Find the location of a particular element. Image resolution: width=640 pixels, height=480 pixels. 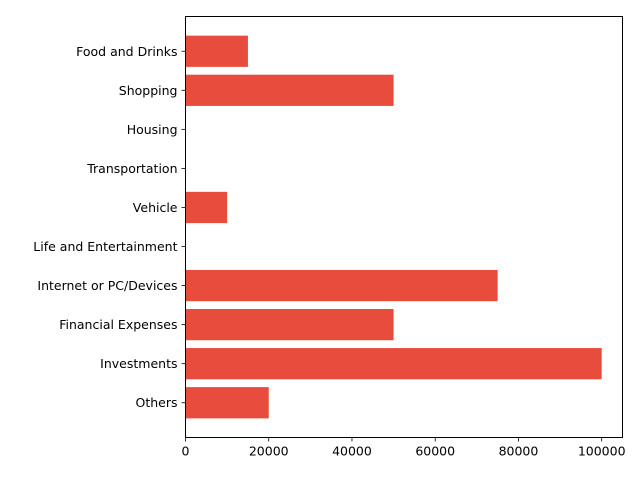

x-tick-label: 100000 is located at coordinates (602, 451).